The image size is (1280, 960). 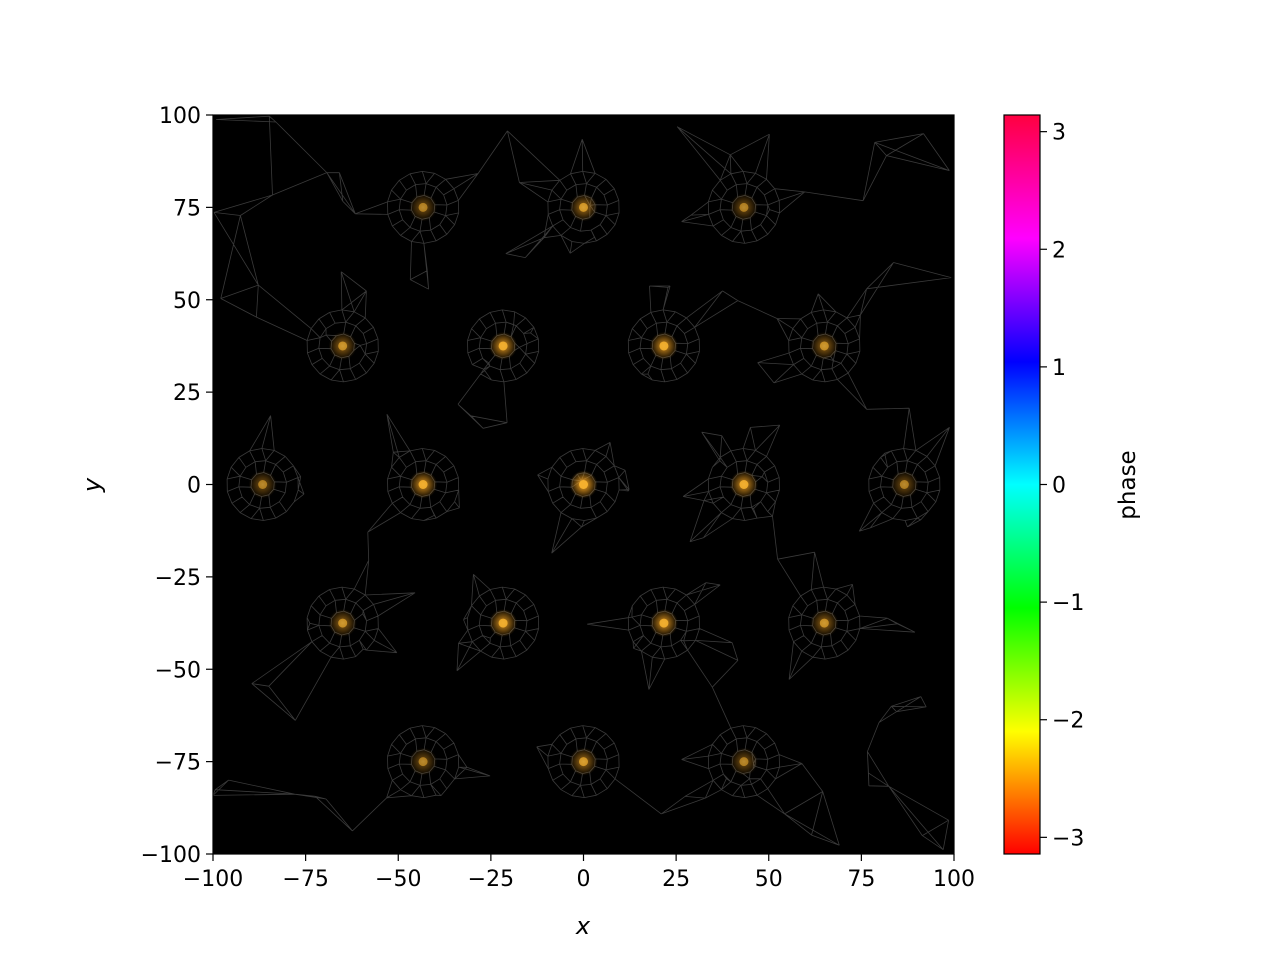 What do you see at coordinates (1059, 250) in the screenshot?
I see `colorbar-tick-label: 2` at bounding box center [1059, 250].